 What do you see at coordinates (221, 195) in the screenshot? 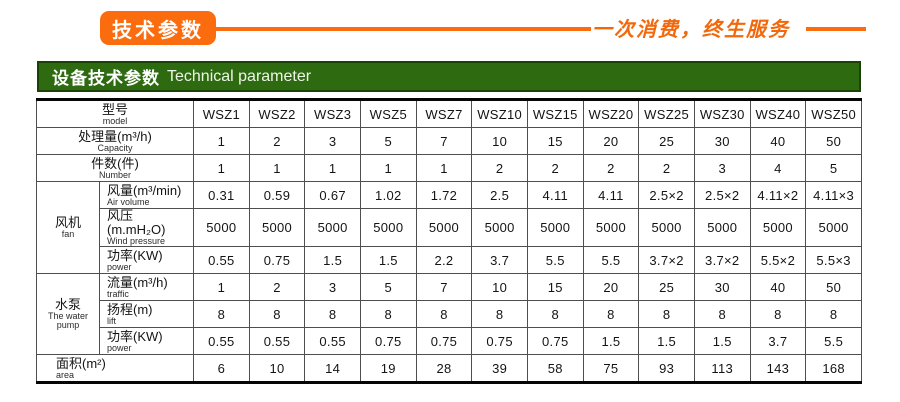
I see `value-cell: 0.31` at bounding box center [221, 195].